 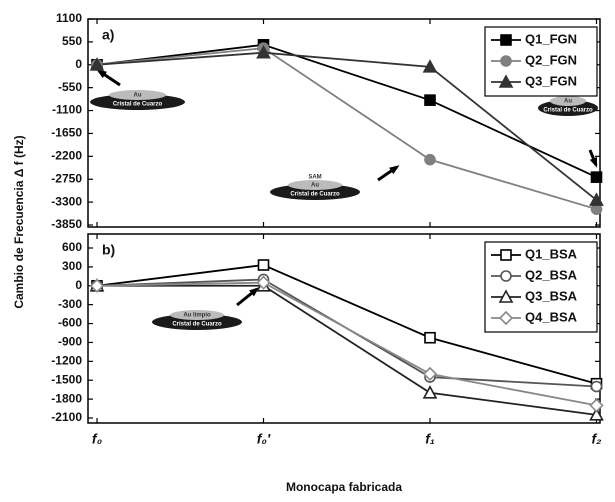 What do you see at coordinates (72, 41) in the screenshot?
I see `y-tick-label: 550` at bounding box center [72, 41].